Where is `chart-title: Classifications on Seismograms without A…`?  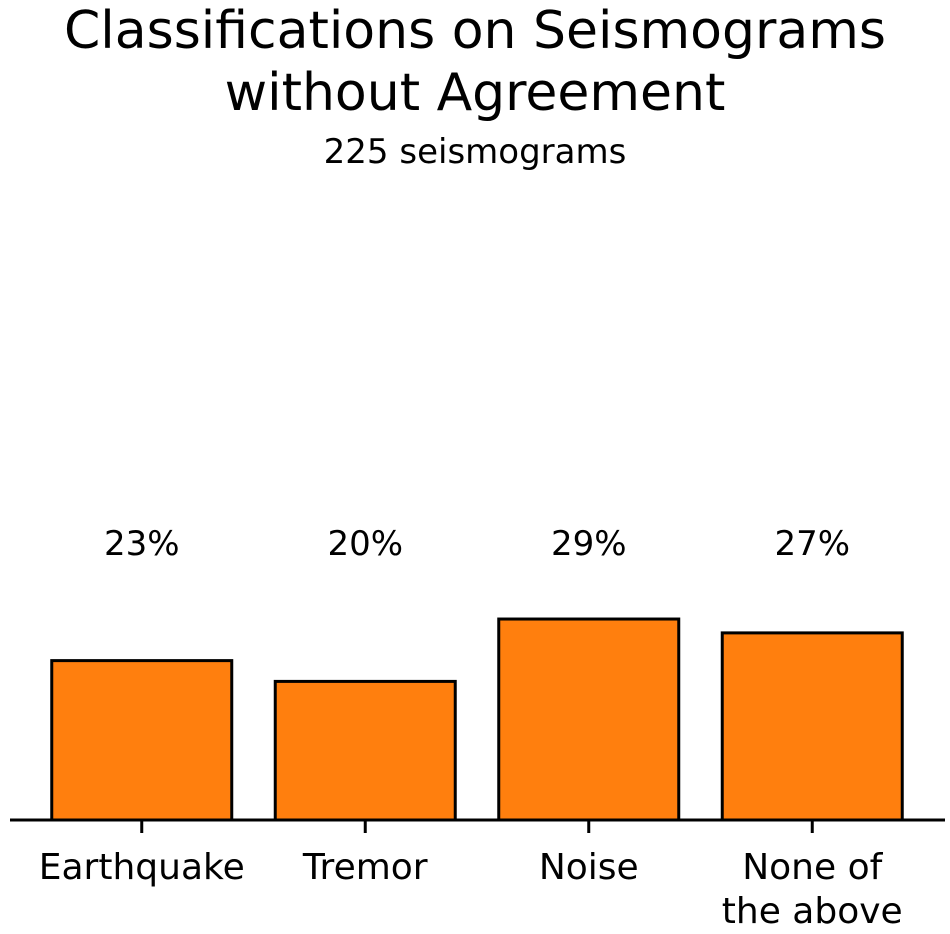
chart-title: Classifications on Seismograms without A… is located at coordinates (475, 62).